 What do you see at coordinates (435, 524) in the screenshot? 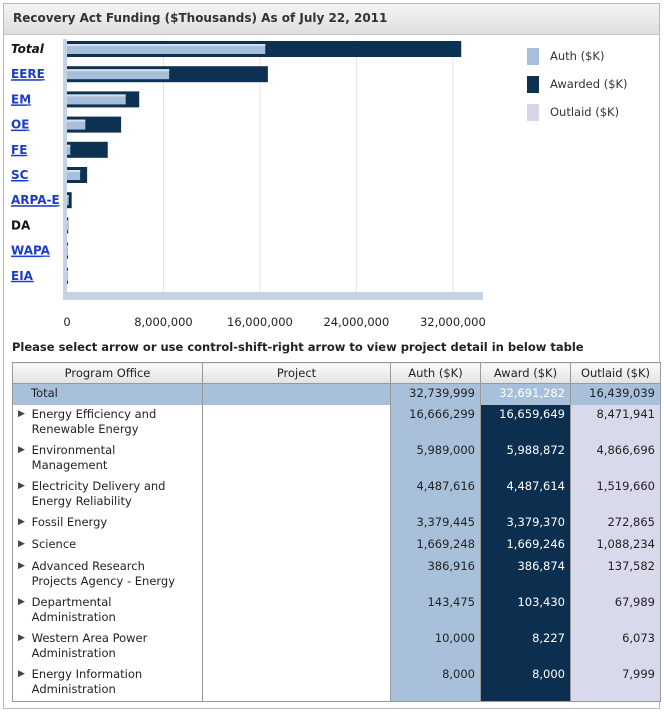
I see `auth-cell: 3,379,445` at bounding box center [435, 524].